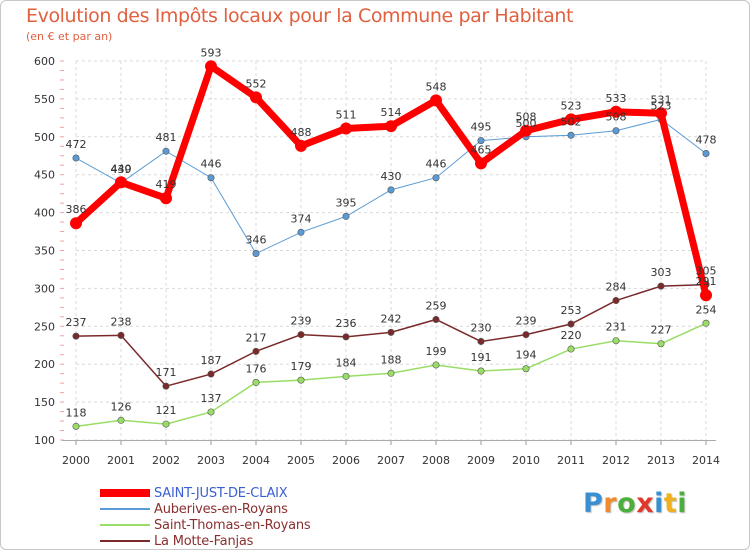  Describe the element at coordinates (346, 460) in the screenshot. I see `x-tick-label: 2006` at that location.